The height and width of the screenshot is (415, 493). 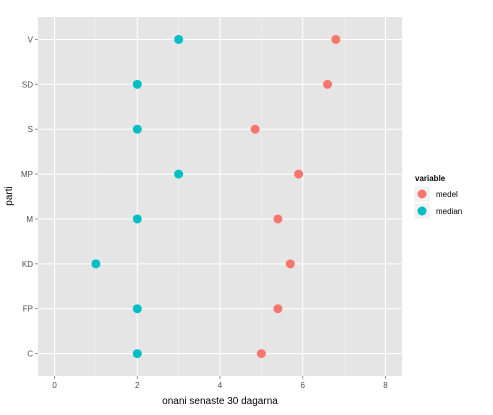 What do you see at coordinates (54, 385) in the screenshot?
I see `x-tick-label: 0` at bounding box center [54, 385].